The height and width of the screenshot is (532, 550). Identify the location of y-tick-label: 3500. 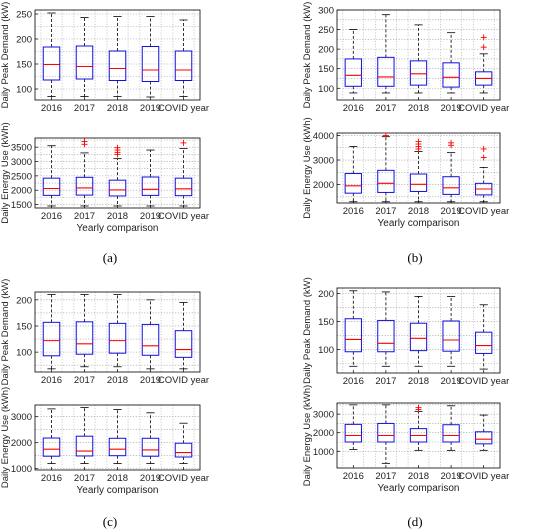
(21, 148).